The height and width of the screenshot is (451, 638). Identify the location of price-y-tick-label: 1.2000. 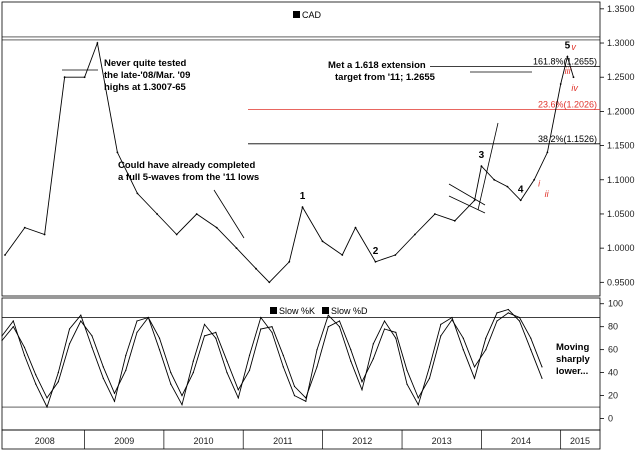
(621, 111).